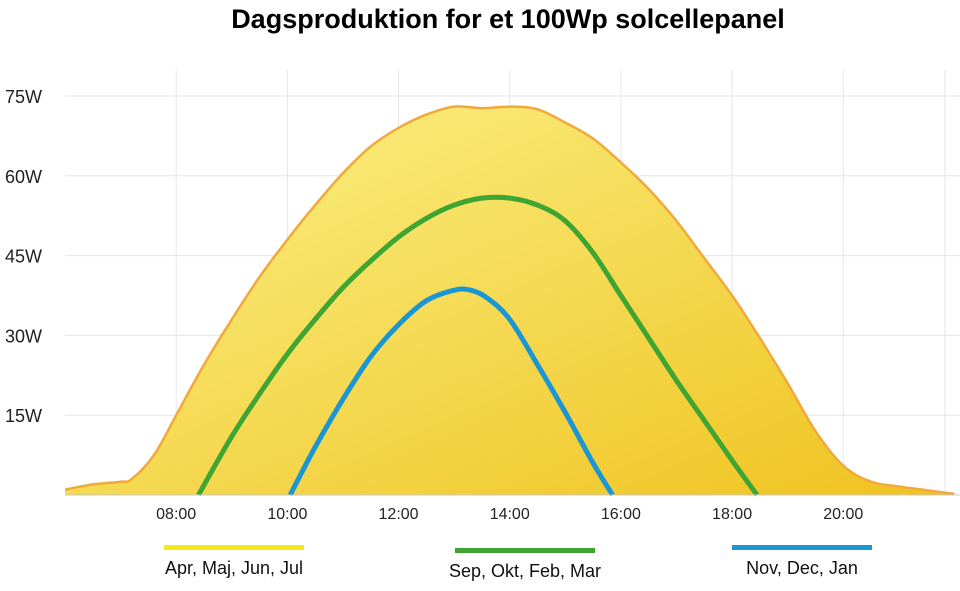  I want to click on legend-swatch-winter, so click(802, 547).